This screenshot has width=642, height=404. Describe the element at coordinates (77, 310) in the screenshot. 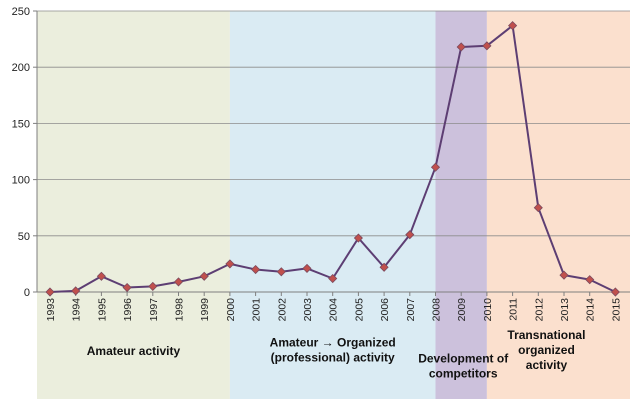

I see `x-tick-label: 1994` at that location.